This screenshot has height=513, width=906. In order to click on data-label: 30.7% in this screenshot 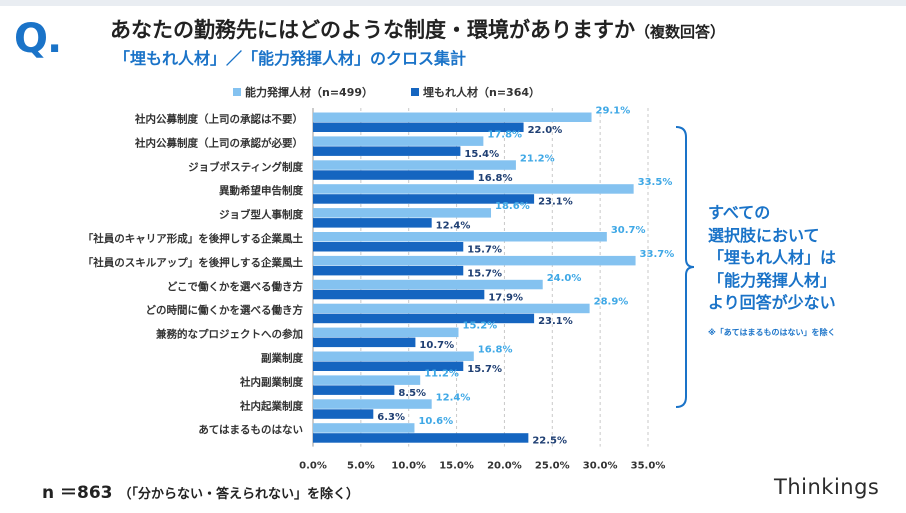, I will do `click(628, 230)`.